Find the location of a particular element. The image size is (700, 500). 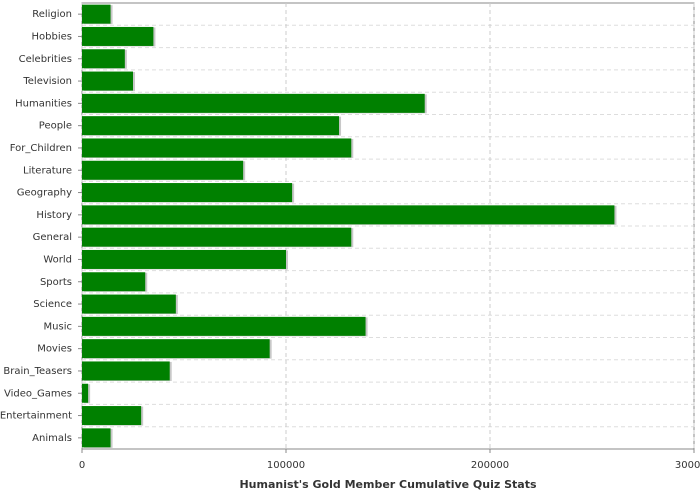

y-tick-label: Movies is located at coordinates (54, 349).